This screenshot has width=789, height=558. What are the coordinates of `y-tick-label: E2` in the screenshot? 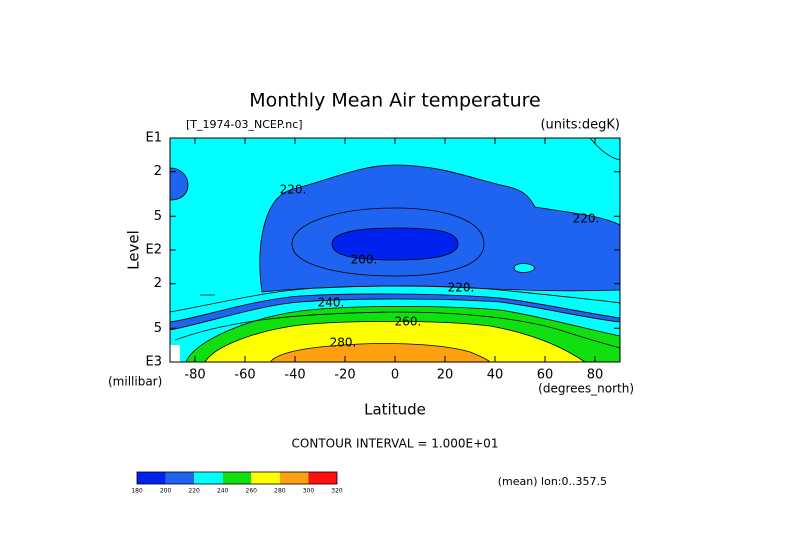 It's located at (154, 250).